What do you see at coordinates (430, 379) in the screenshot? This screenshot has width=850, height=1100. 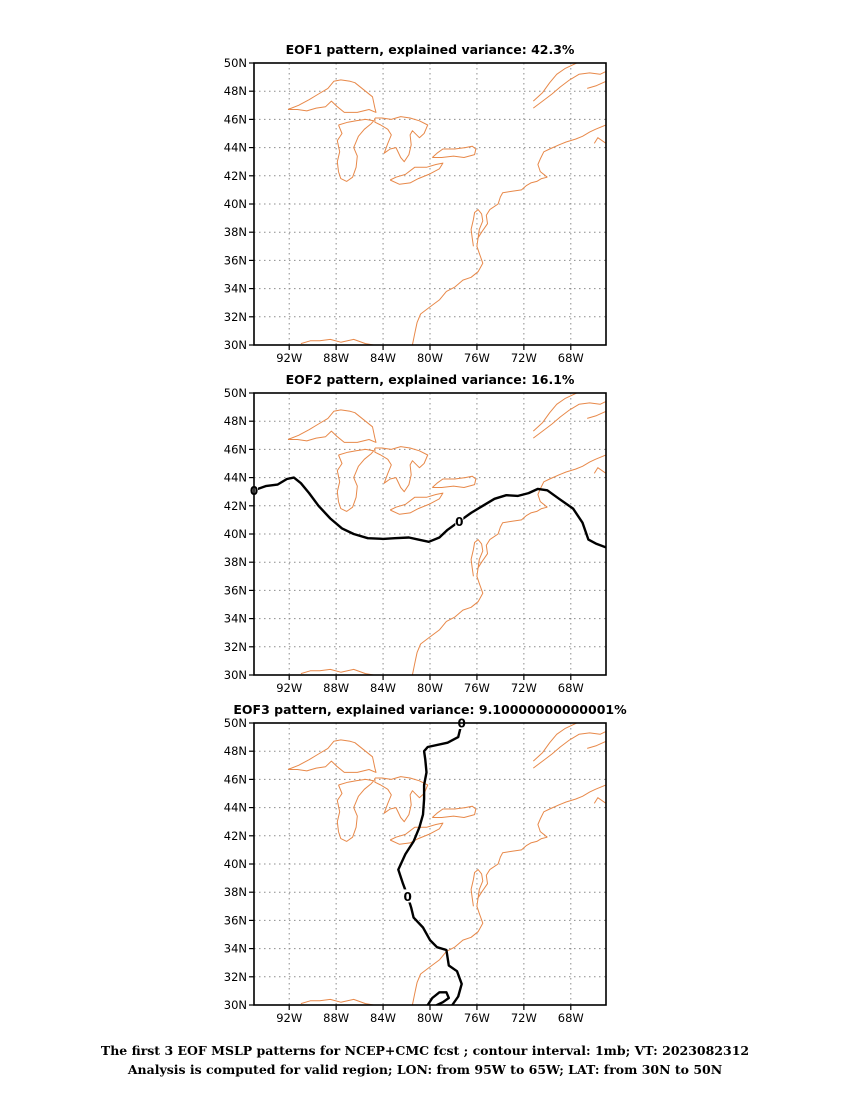 I see `panel-title-2: EOF2 pattern, explained variance: 16.1%` at bounding box center [430, 379].